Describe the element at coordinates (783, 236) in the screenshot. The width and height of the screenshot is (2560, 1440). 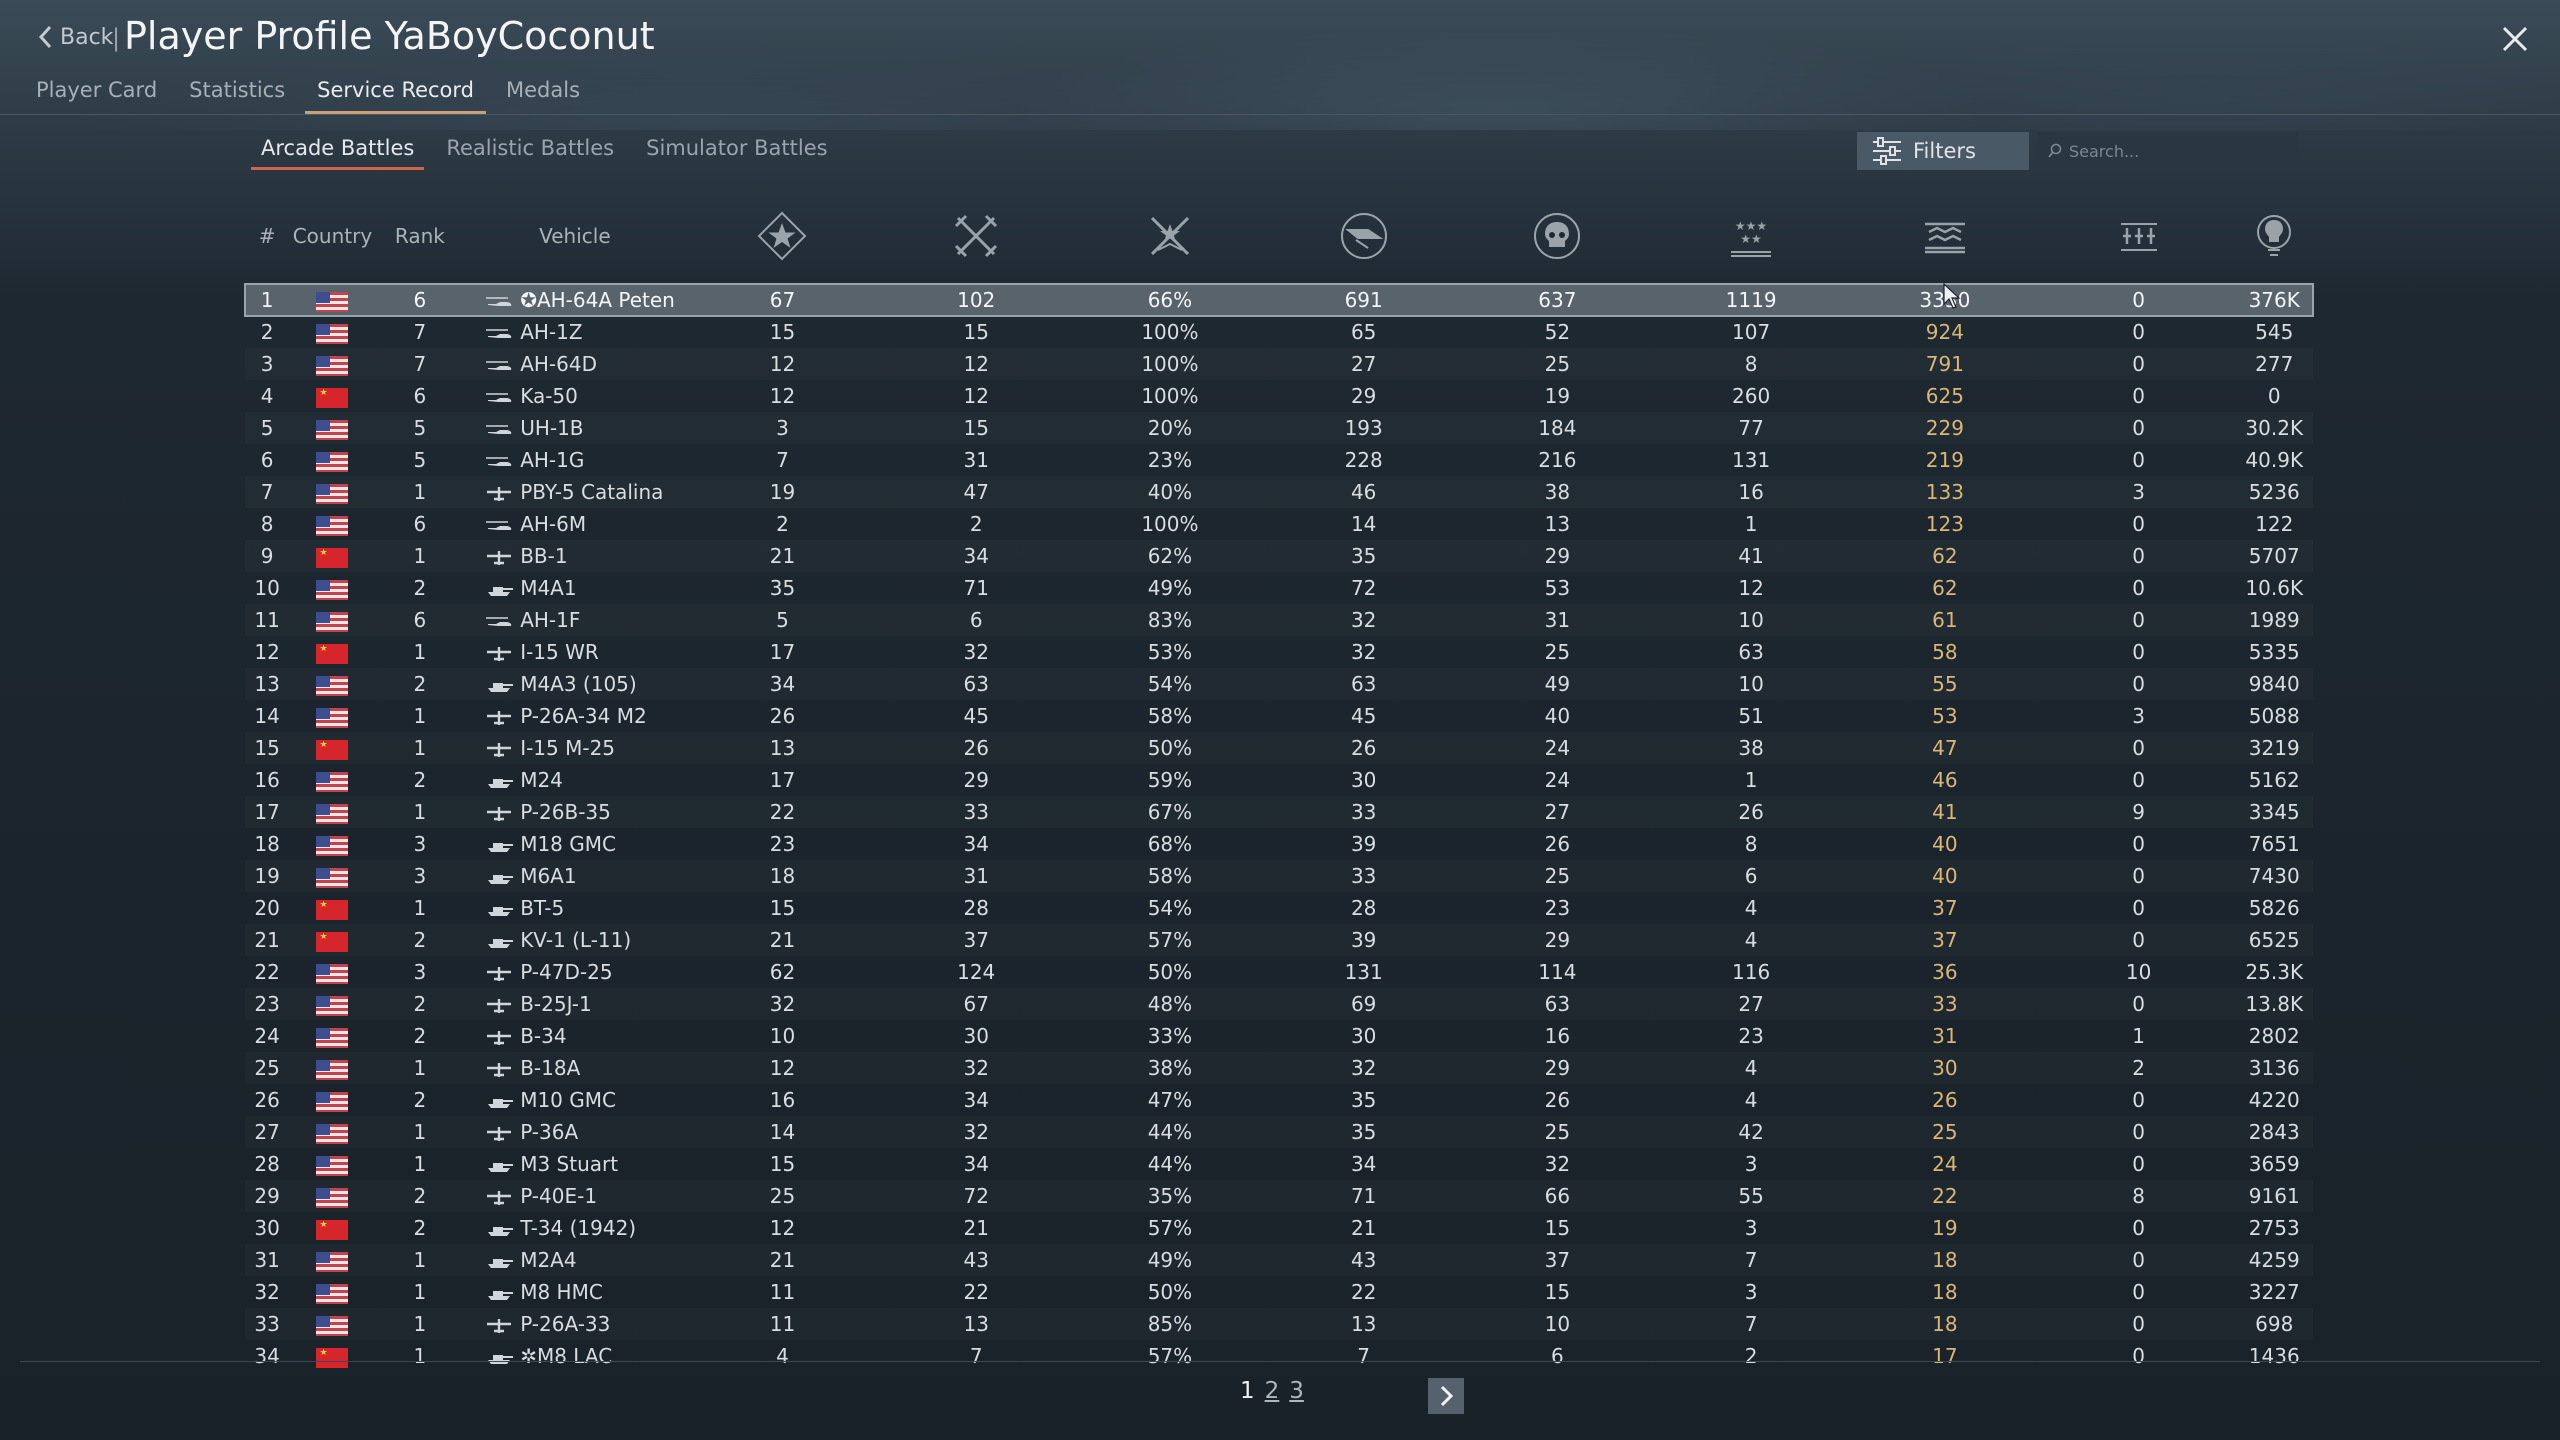
I see `col-victories` at that location.